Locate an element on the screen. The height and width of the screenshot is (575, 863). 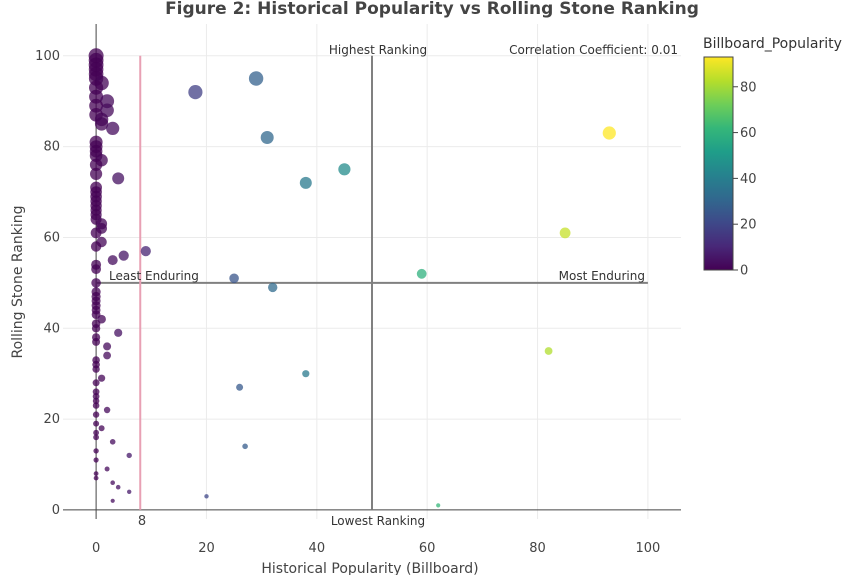
y-tick-label: 40 is located at coordinates (51, 328).